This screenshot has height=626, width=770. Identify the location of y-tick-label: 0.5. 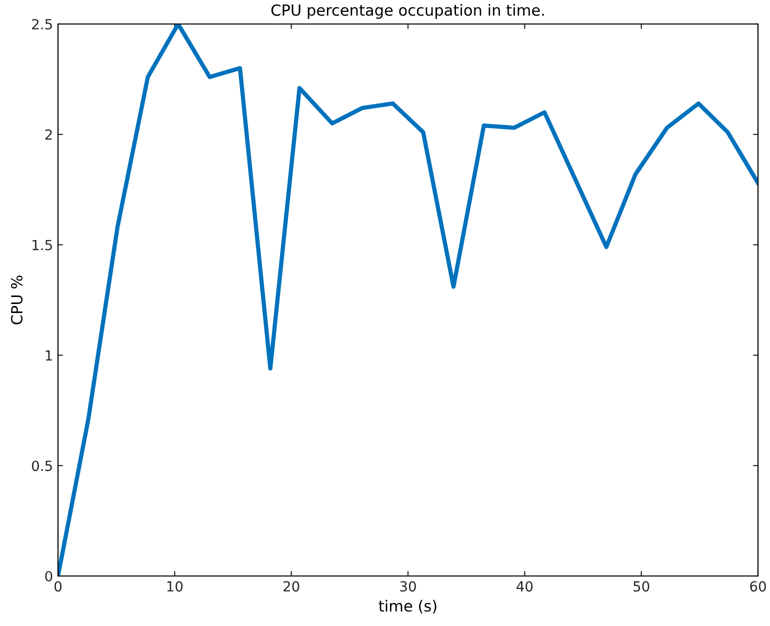
(42, 466).